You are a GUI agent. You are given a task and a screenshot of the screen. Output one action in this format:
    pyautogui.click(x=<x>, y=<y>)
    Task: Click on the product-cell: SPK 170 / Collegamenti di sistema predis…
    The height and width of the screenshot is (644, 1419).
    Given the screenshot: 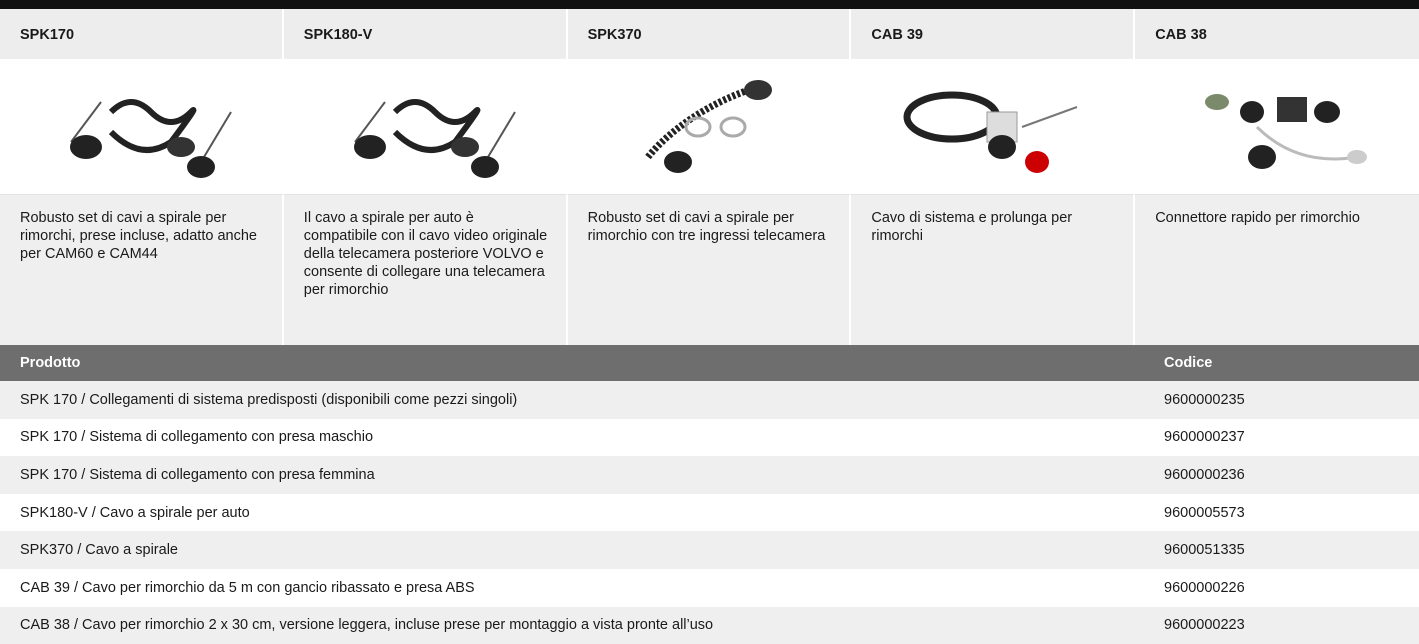 What is the action you would take?
    pyautogui.click(x=570, y=400)
    